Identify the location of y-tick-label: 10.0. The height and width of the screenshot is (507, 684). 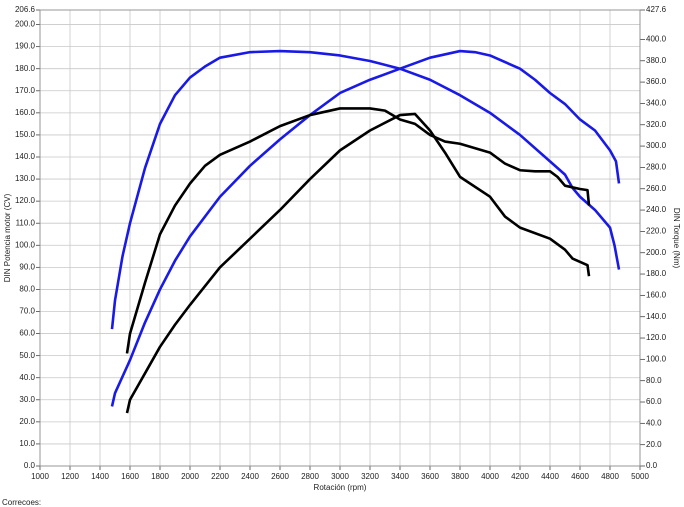
(27, 443).